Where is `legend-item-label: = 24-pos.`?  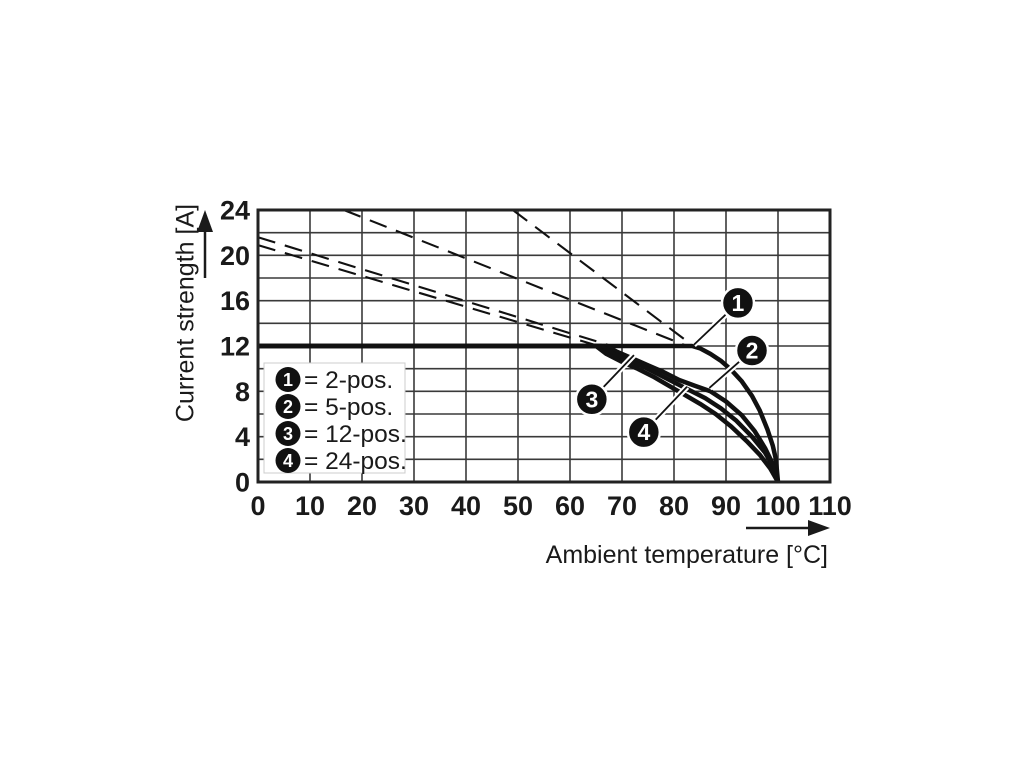
legend-item-label: = 24-pos. is located at coordinates (355, 461).